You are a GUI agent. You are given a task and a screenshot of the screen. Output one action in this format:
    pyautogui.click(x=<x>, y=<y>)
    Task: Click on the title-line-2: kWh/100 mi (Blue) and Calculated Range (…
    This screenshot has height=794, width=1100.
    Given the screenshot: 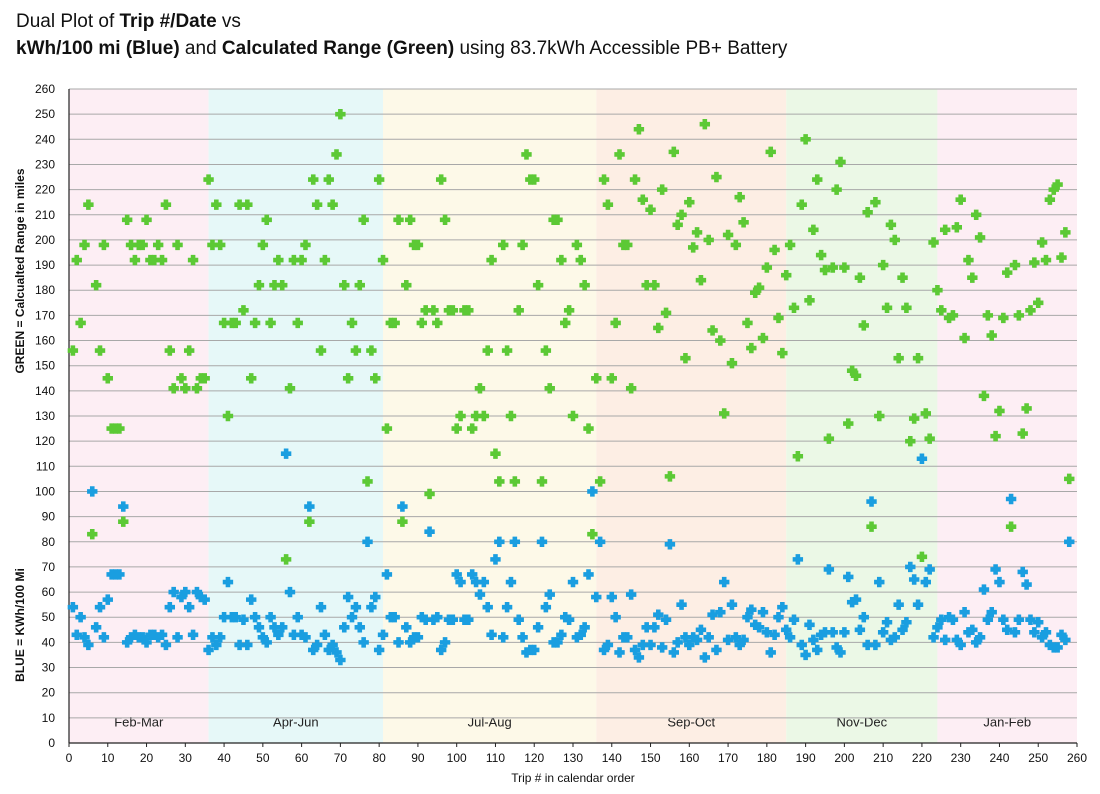 What is the action you would take?
    pyautogui.click(x=401, y=48)
    